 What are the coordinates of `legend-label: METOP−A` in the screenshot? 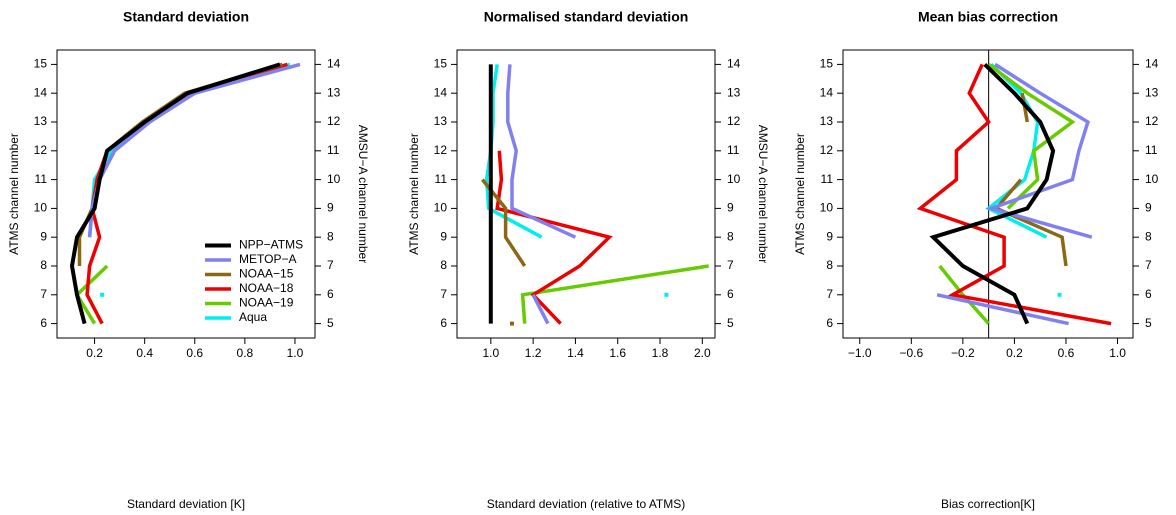 It's located at (267, 259).